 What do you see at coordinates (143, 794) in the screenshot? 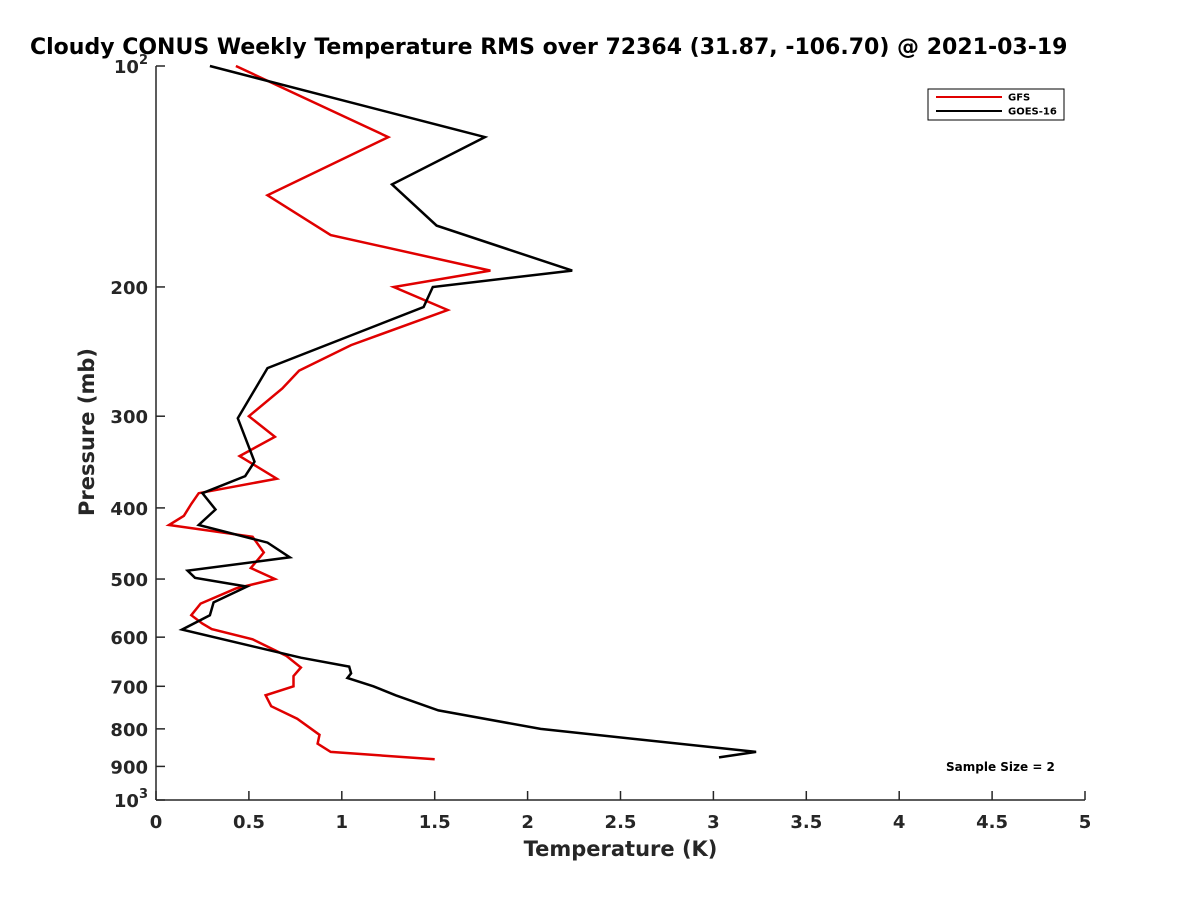
I see `y-tick-label-exponent: 3` at bounding box center [143, 794].